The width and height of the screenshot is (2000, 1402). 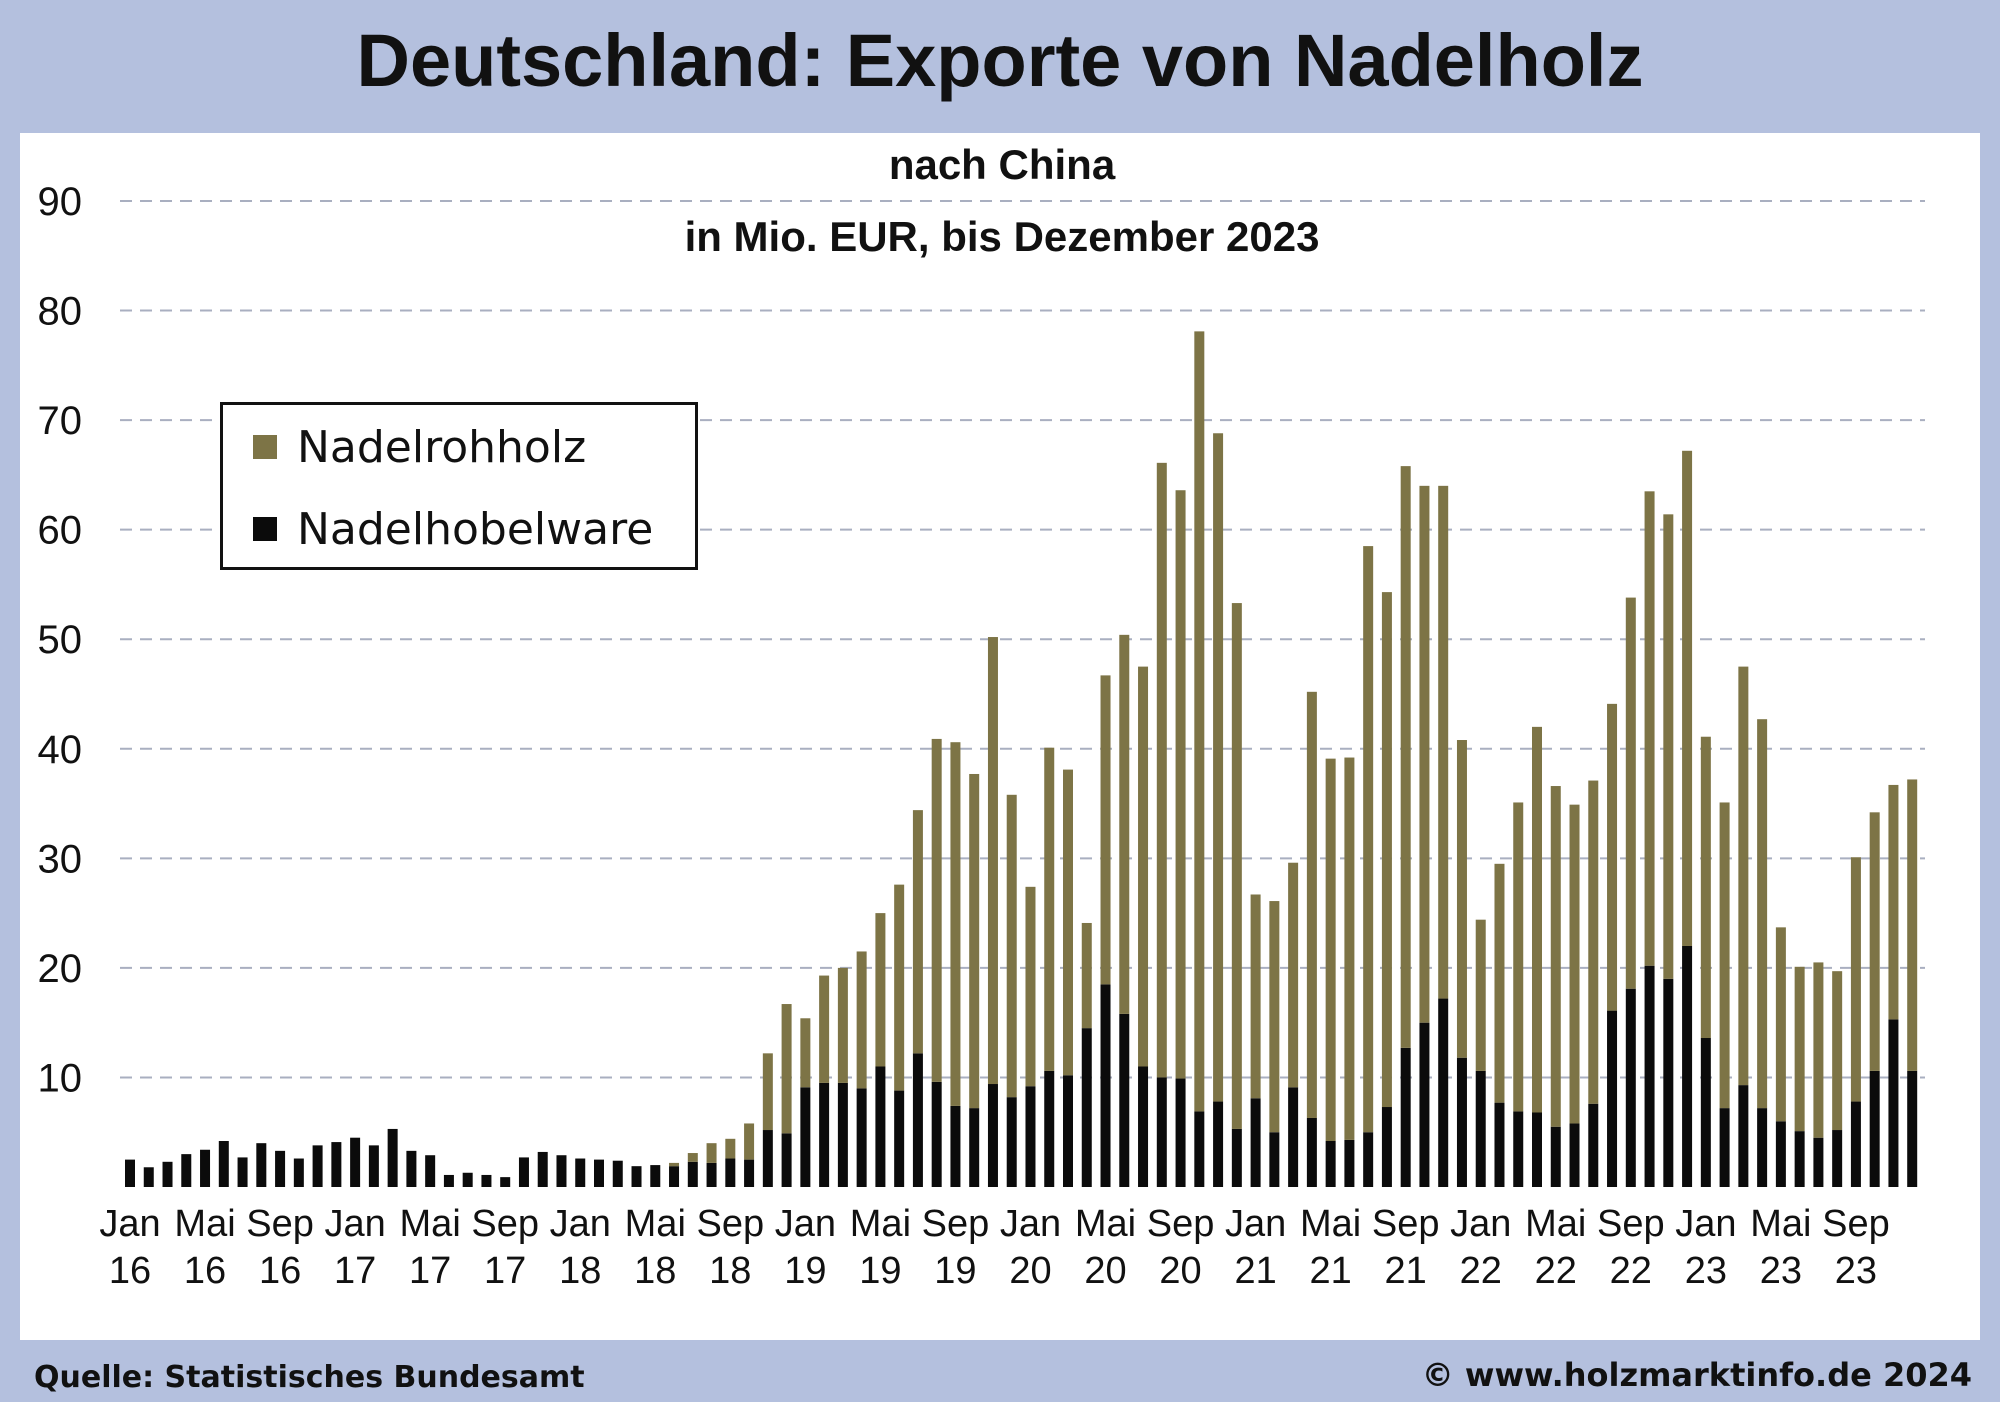 I want to click on chart-title: nach China, so click(x=1002, y=164).